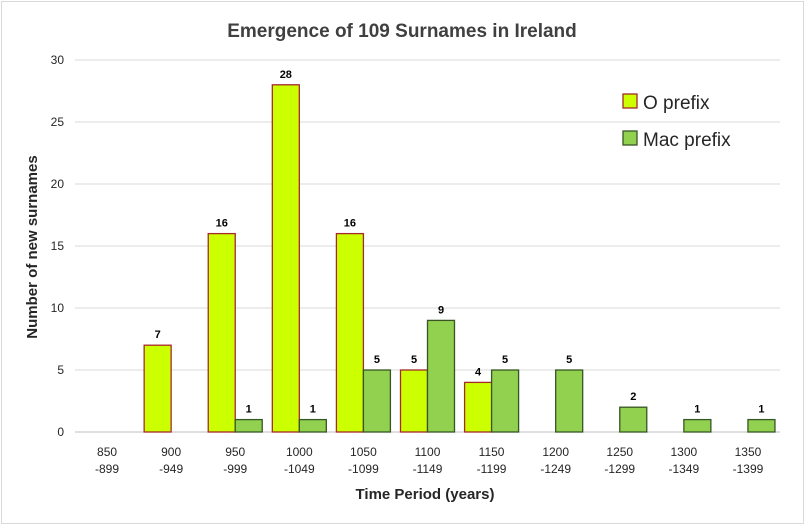 The image size is (807, 527). Describe the element at coordinates (425, 494) in the screenshot. I see `x-axis-title: Time Period (years)` at that location.